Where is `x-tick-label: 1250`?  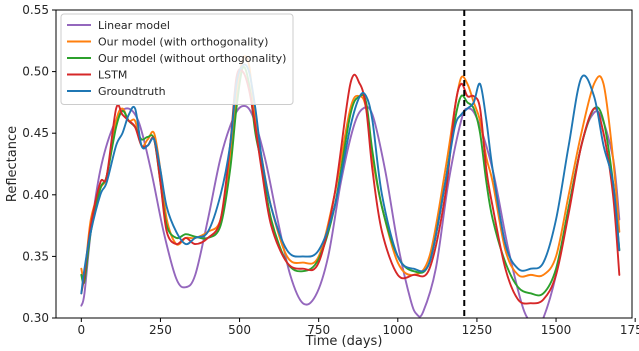
x-tick-label: 1250 is located at coordinates (477, 330).